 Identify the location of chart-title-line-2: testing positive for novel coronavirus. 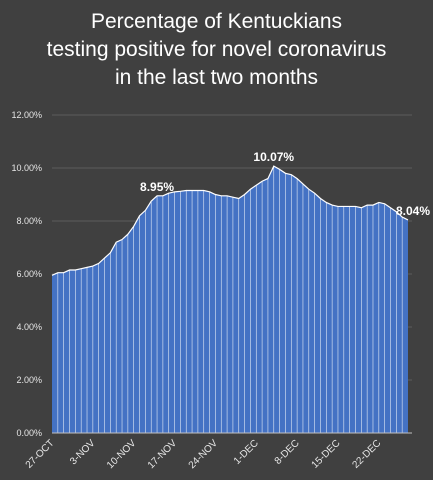
(216, 49).